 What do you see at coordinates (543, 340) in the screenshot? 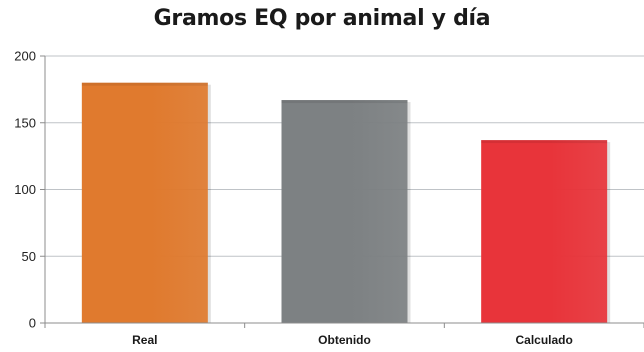
I see `x-category-label: Calculado` at bounding box center [543, 340].